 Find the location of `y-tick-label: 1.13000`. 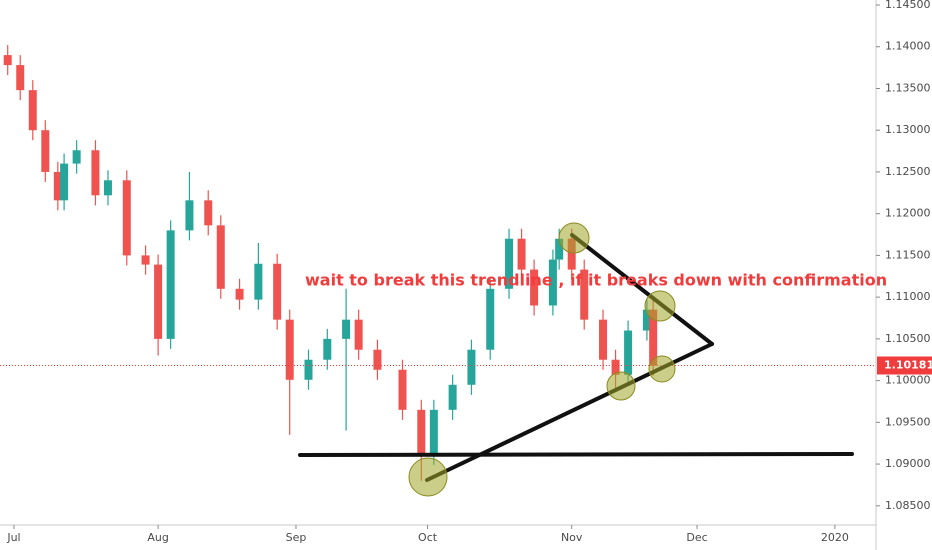

y-tick-label: 1.13000 is located at coordinates (908, 129).